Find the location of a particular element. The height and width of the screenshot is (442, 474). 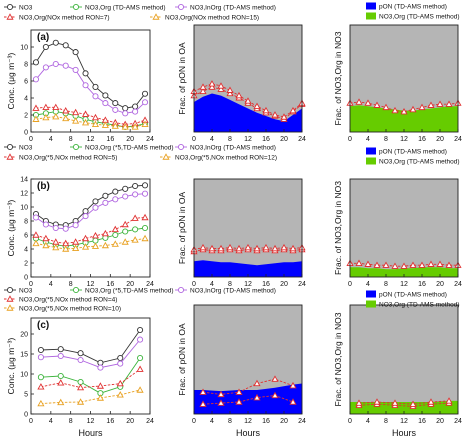

plot-background is located at coordinates (404, 359).